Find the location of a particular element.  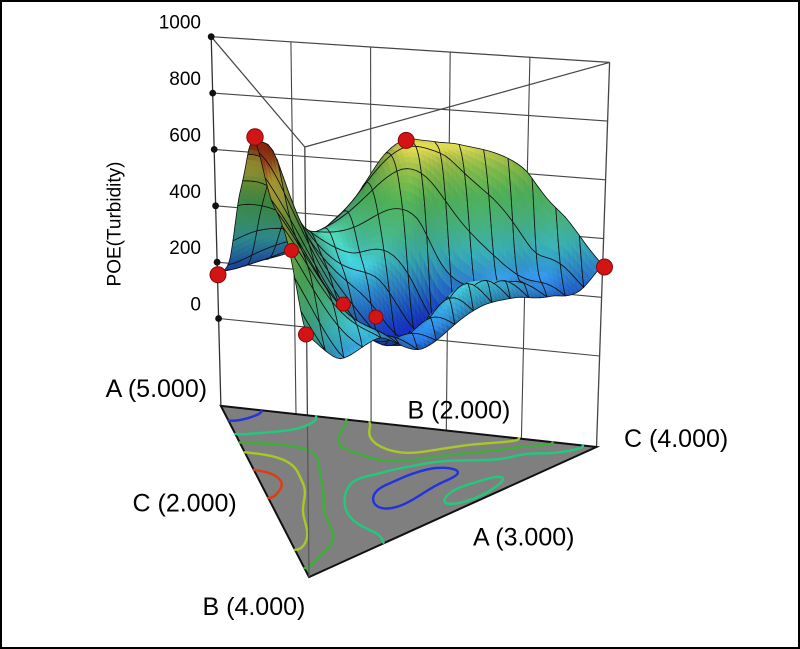

svg-text: B (2.000) is located at coordinates (459, 411).